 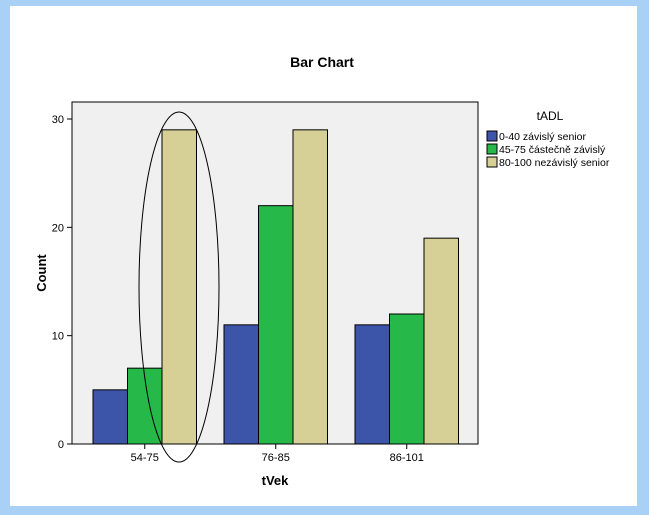 What do you see at coordinates (41, 273) in the screenshot?
I see `y-axis-label: Count` at bounding box center [41, 273].